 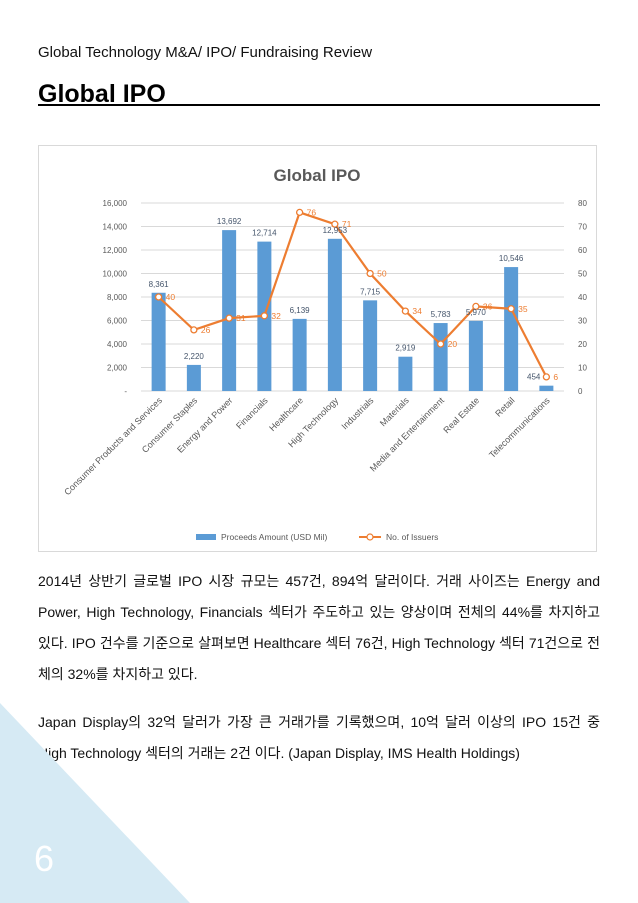 I want to click on x-category-label: Healthcare, so click(x=286, y=414).